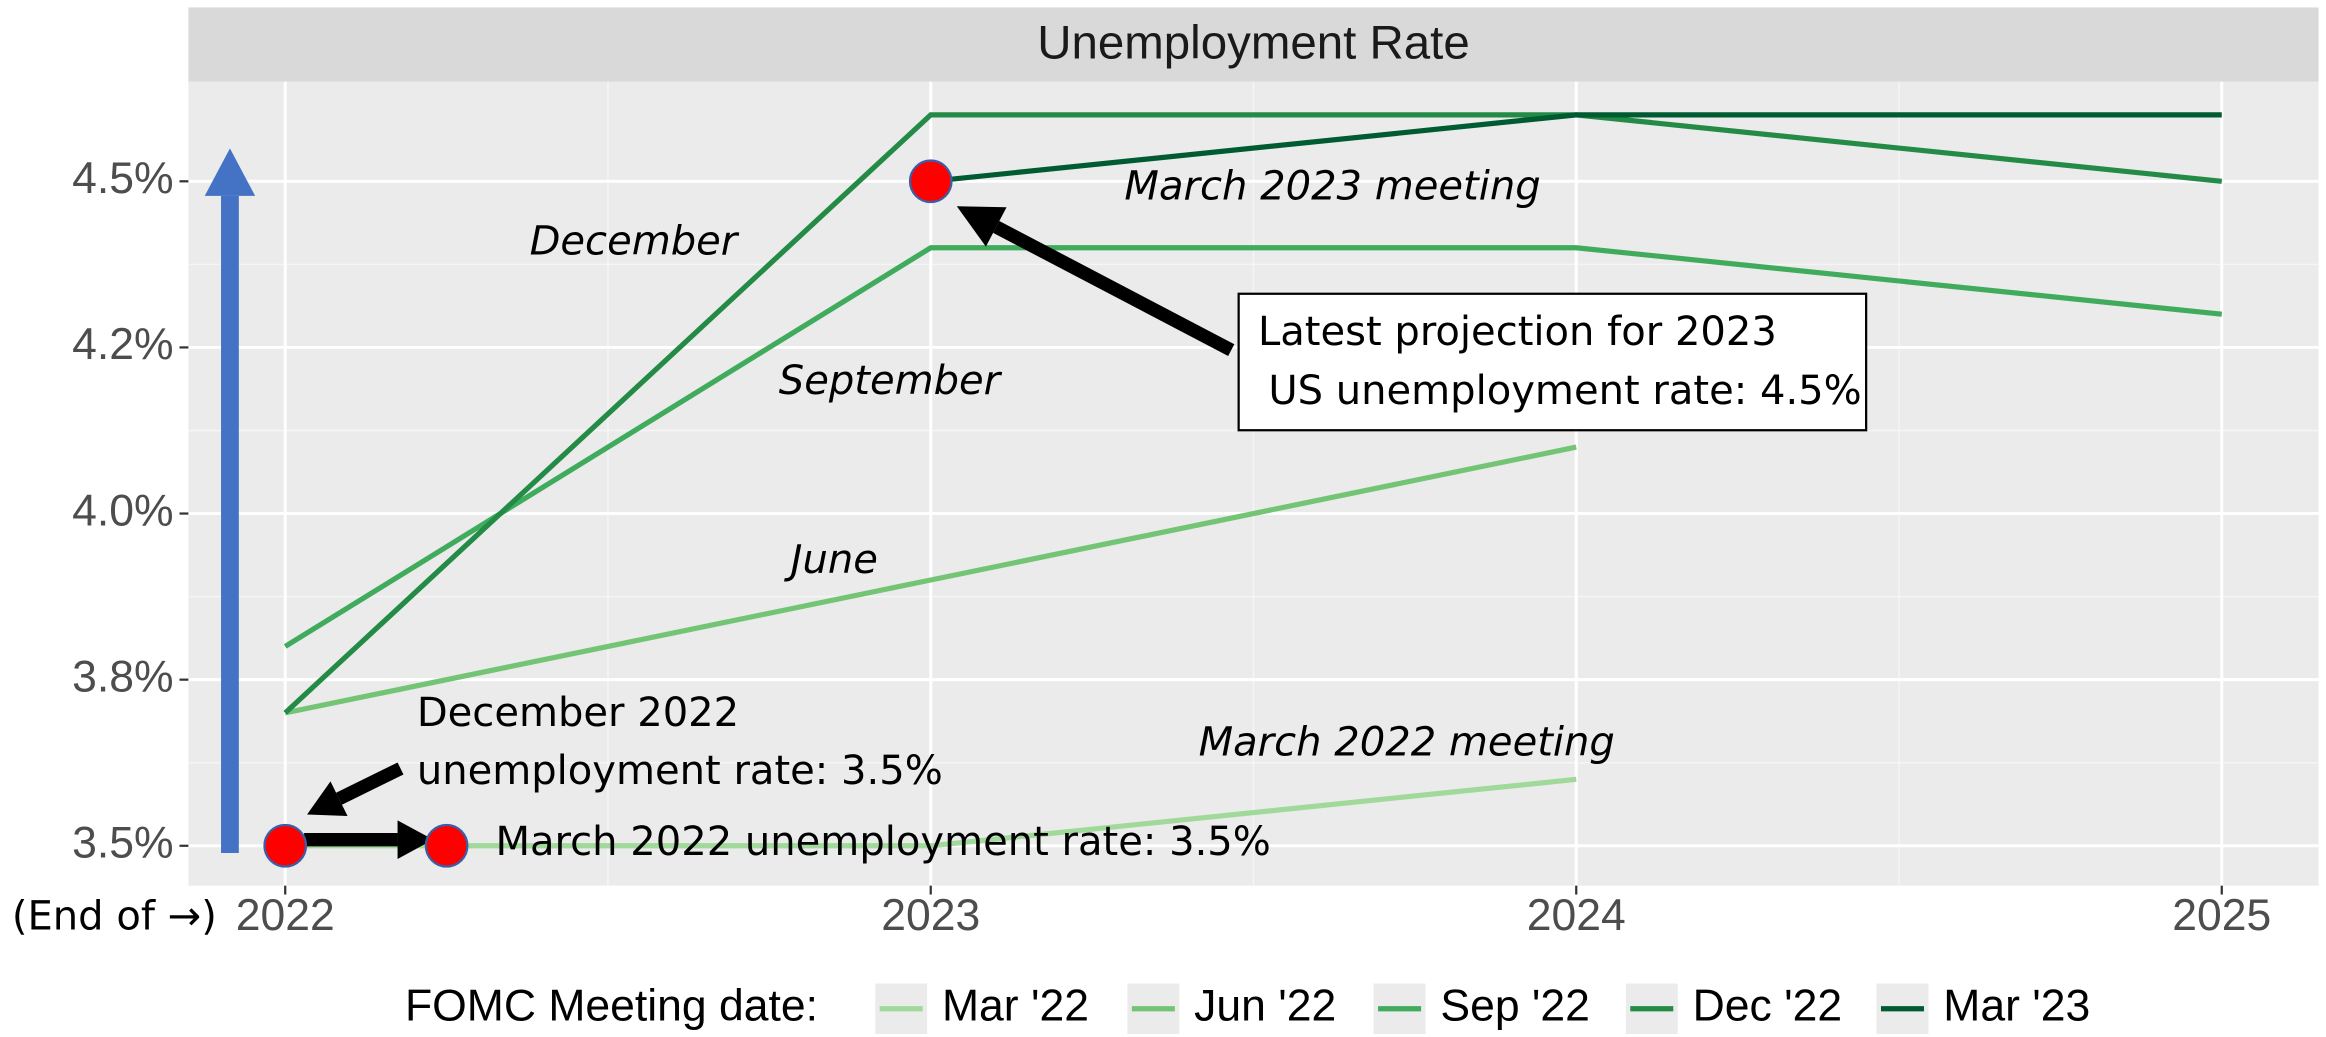 This screenshot has height=1037, width=2326. What do you see at coordinates (1552, 362) in the screenshot?
I see `annotation-box` at bounding box center [1552, 362].